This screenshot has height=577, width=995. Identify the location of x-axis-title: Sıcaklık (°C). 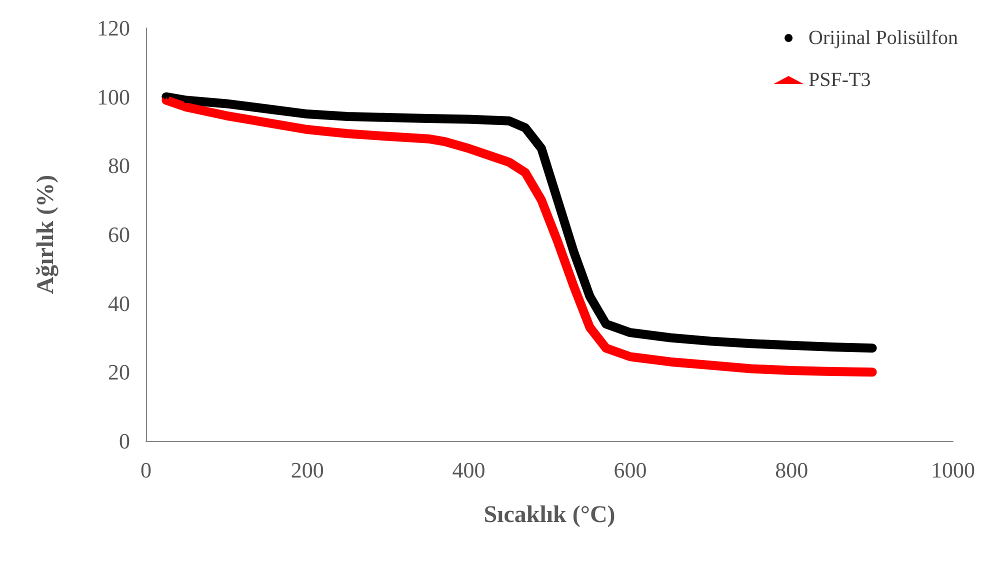
(550, 515).